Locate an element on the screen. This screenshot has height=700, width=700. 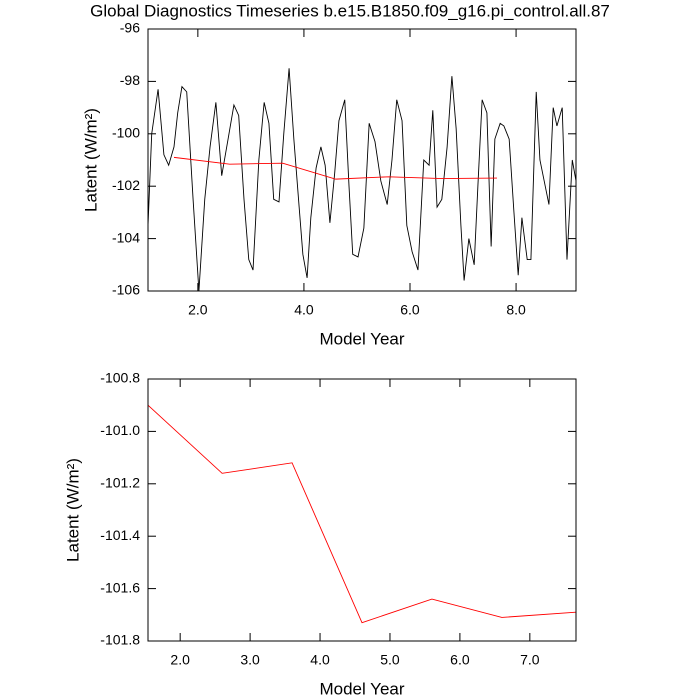
y-tick-label: -101.4 is located at coordinates (120, 535).